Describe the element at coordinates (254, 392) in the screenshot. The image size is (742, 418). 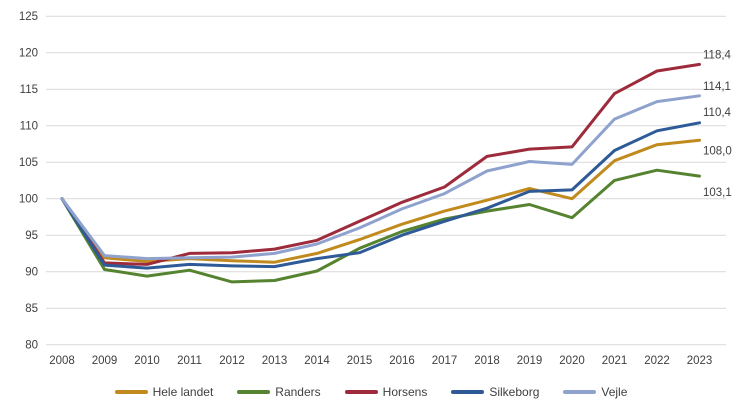
I see `legend-line-swatch-randers` at that location.